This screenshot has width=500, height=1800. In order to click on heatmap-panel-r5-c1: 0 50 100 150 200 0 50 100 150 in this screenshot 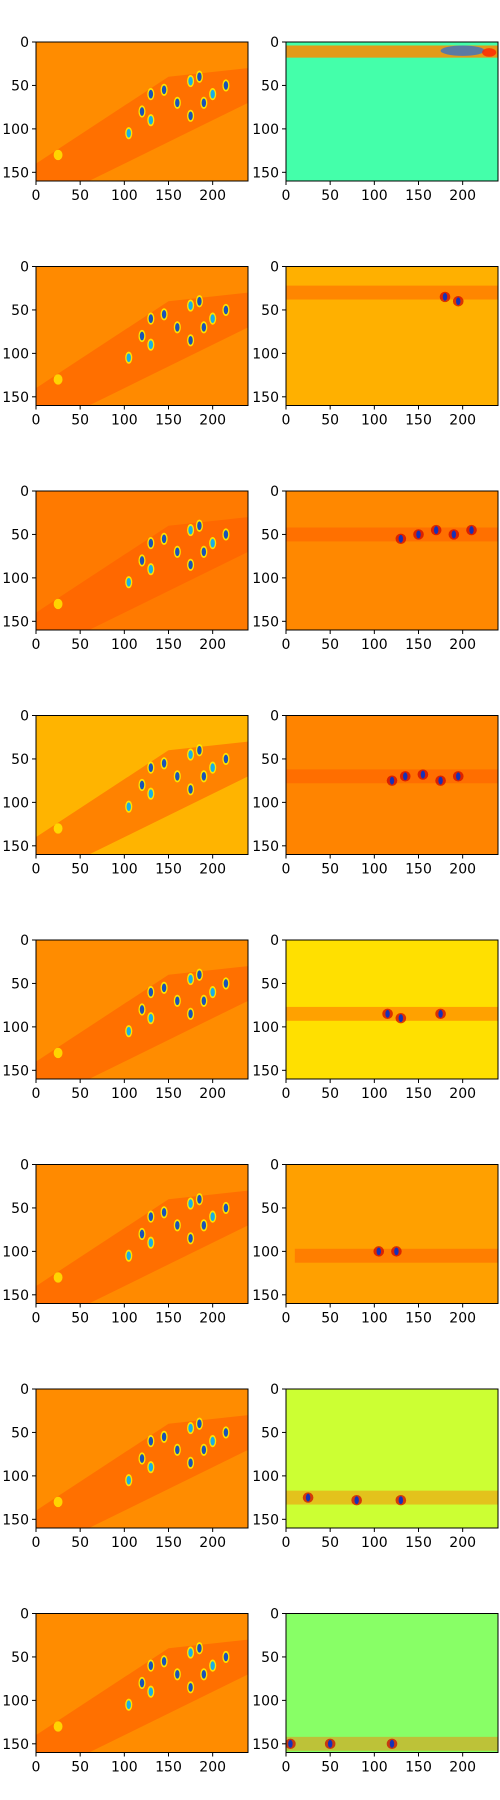, I will do `click(125, 1017)`.